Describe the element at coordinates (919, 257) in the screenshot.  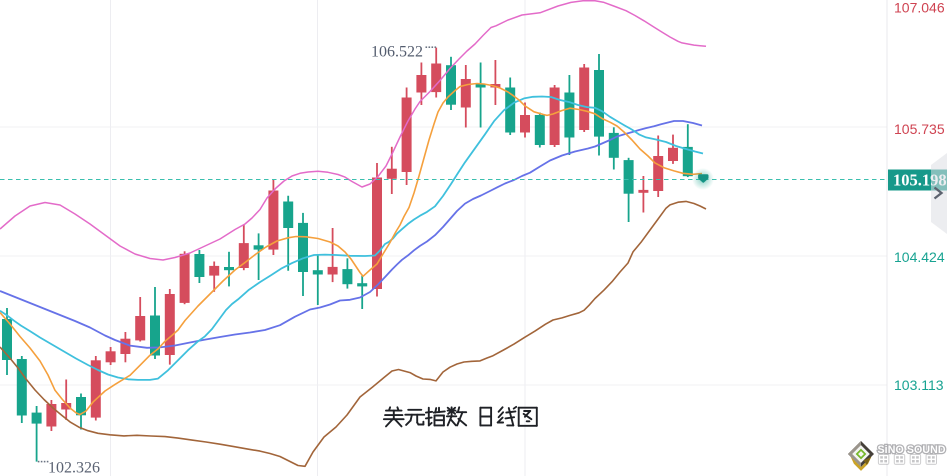
I see `svg-text: 104.424` at that location.